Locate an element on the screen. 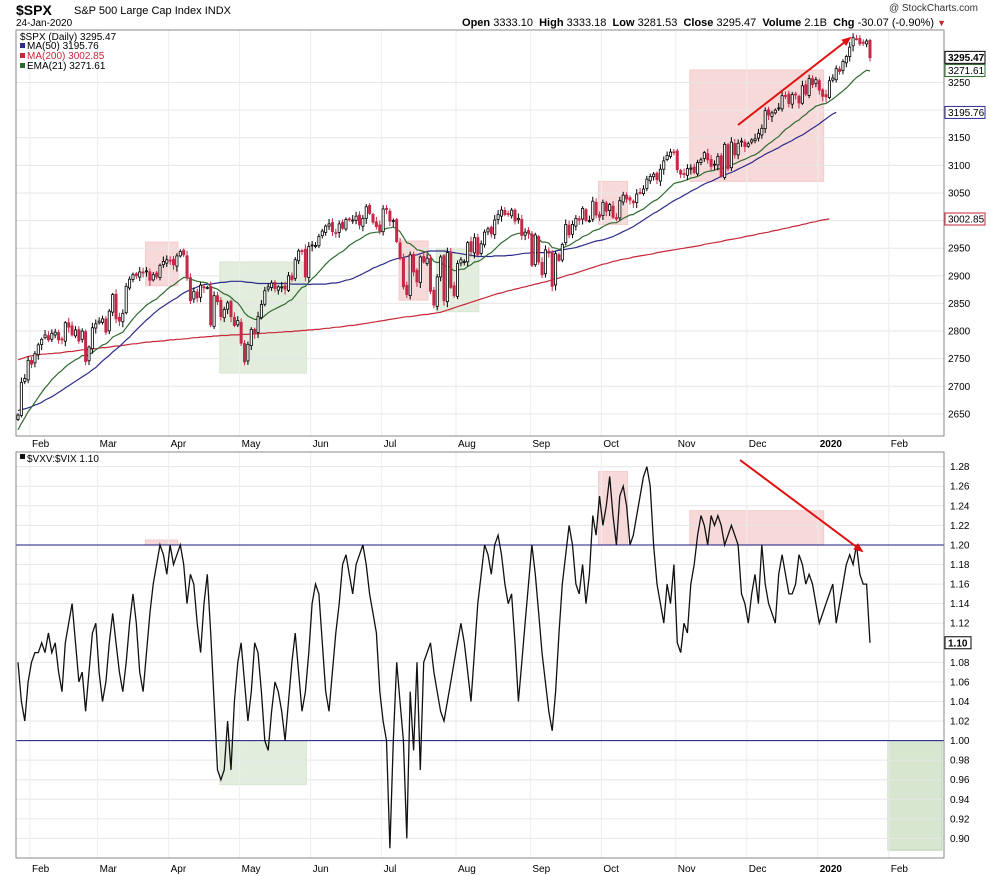 The width and height of the screenshot is (990, 876). price-y-tick: 2850 is located at coordinates (959, 304).